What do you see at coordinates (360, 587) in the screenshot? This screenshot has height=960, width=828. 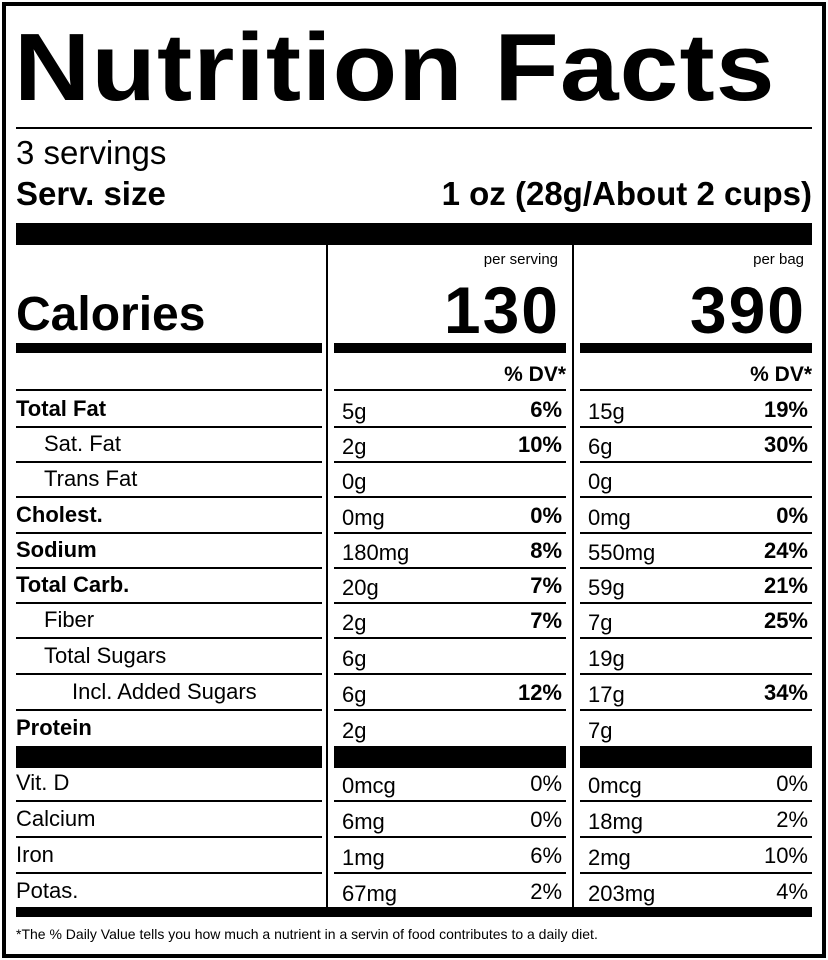 I see `nutrient-amount-serving: 20g` at bounding box center [360, 587].